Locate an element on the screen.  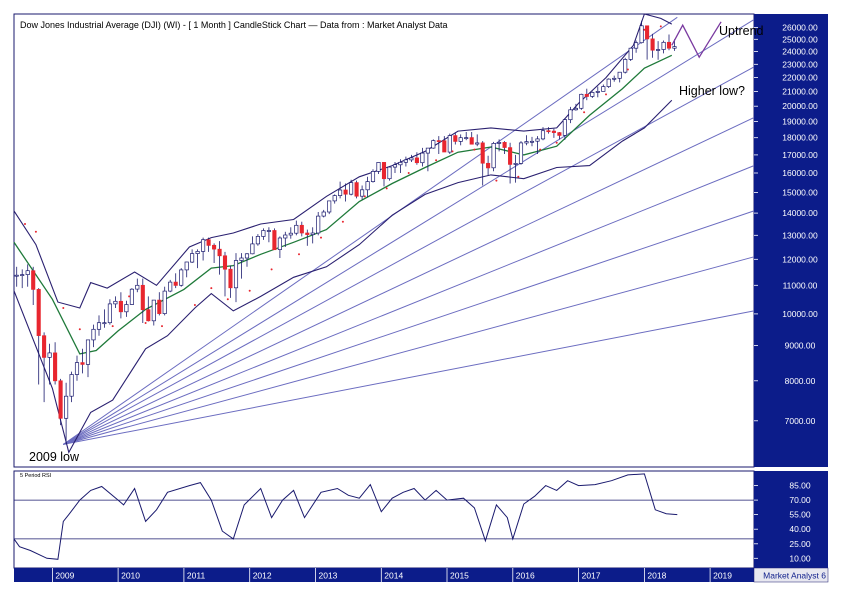
rsi-tick-label: 70.00 is located at coordinates (800, 500).